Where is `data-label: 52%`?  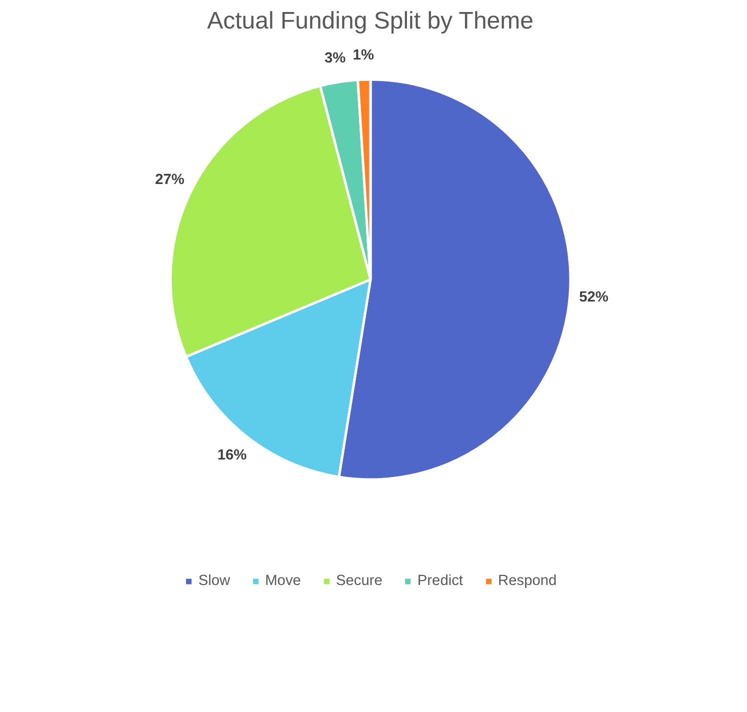 data-label: 52% is located at coordinates (593, 297).